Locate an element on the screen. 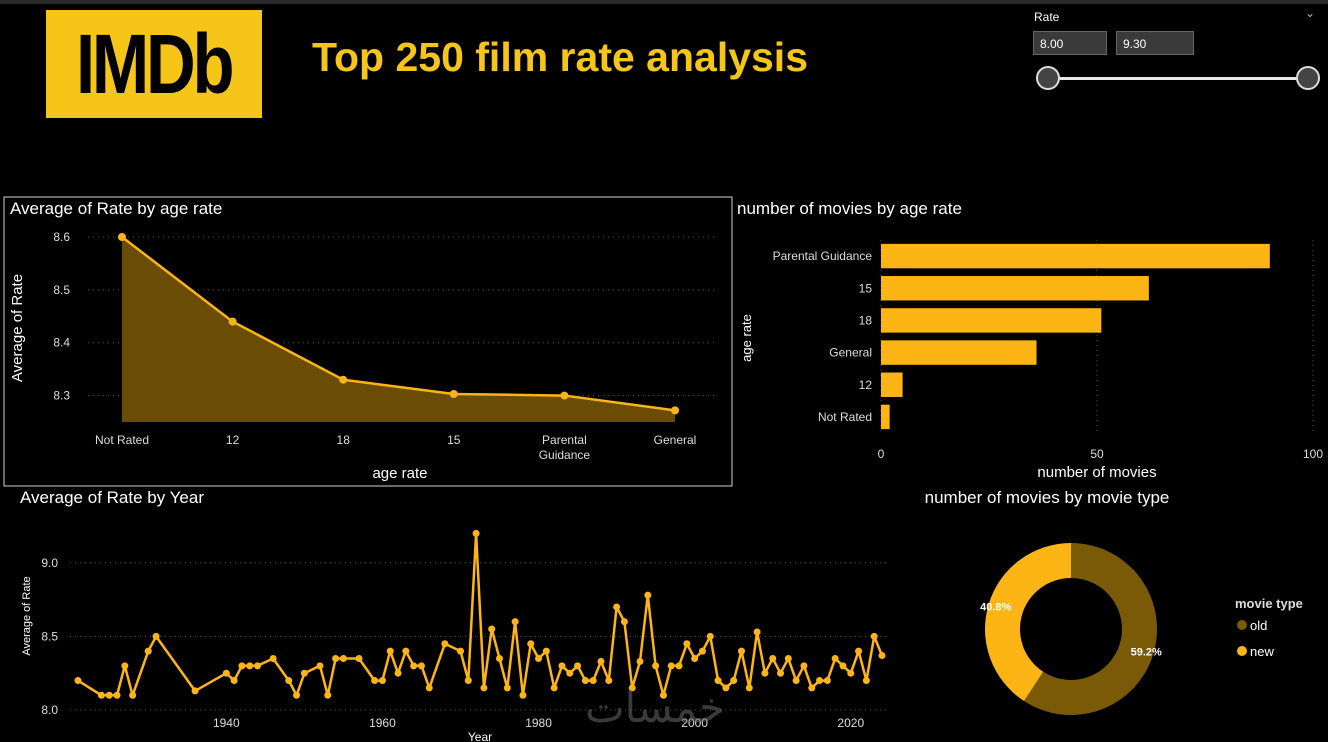 The width and height of the screenshot is (1328, 742). legend-marker-new is located at coordinates (1242, 651).